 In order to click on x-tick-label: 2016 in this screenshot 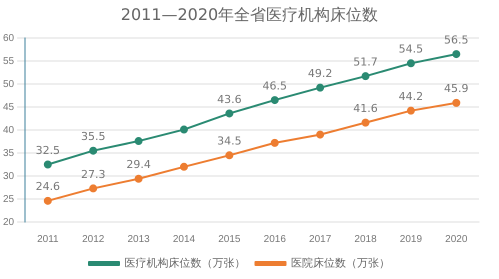, I will do `click(275, 239)`.